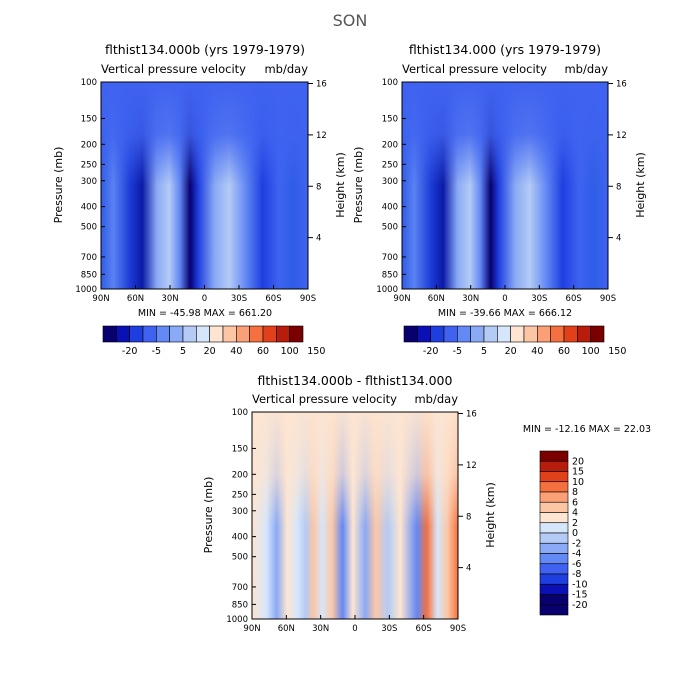 The height and width of the screenshot is (700, 700). I want to click on colorbar-label: 4, so click(575, 513).